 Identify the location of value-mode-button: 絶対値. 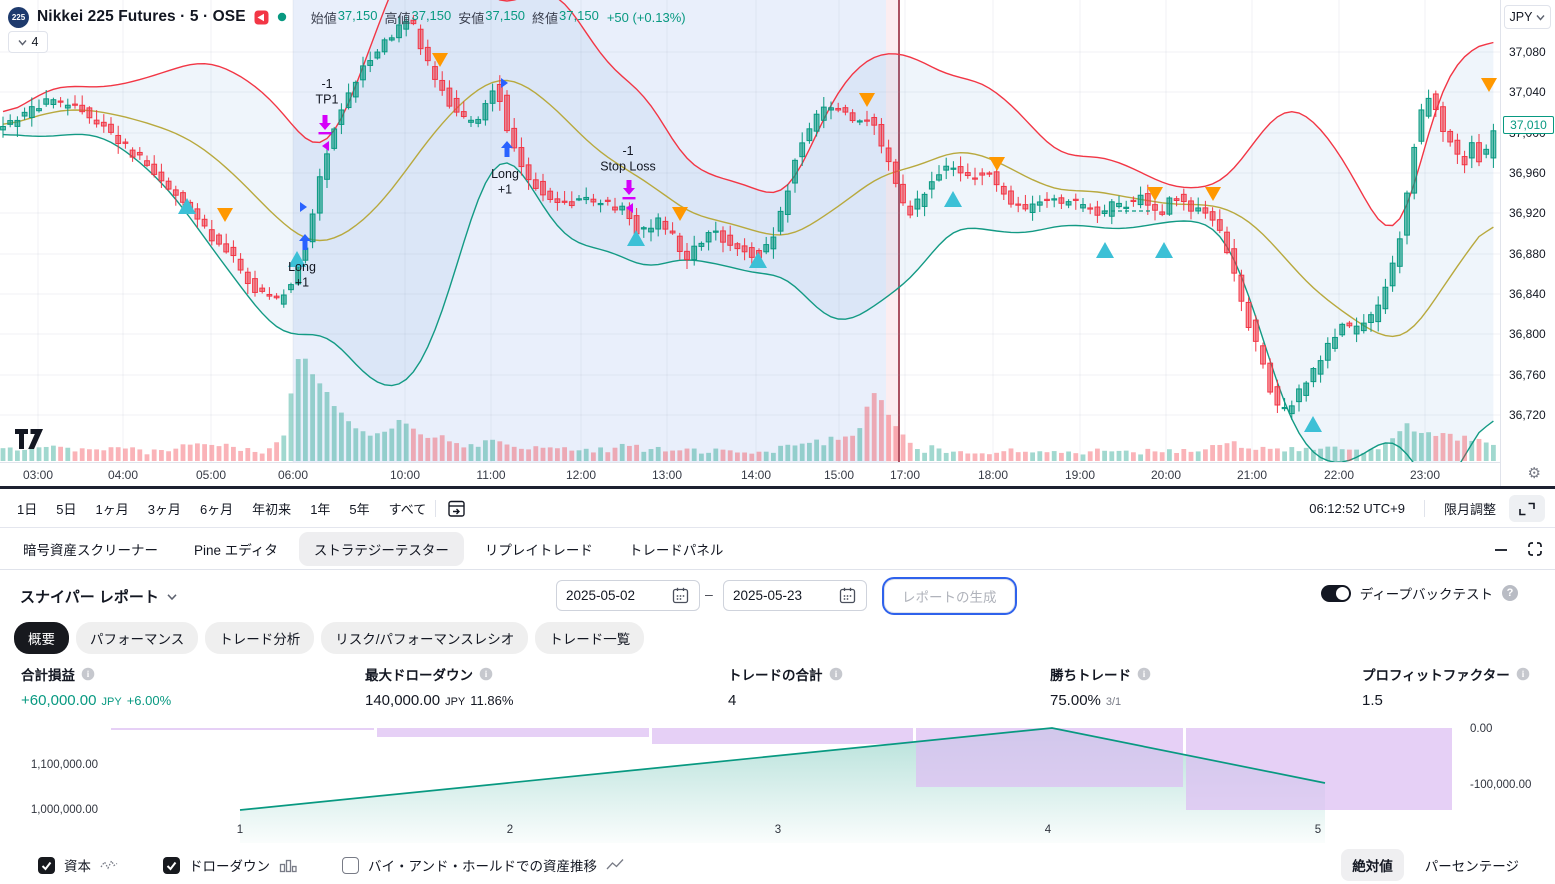
(1372, 865).